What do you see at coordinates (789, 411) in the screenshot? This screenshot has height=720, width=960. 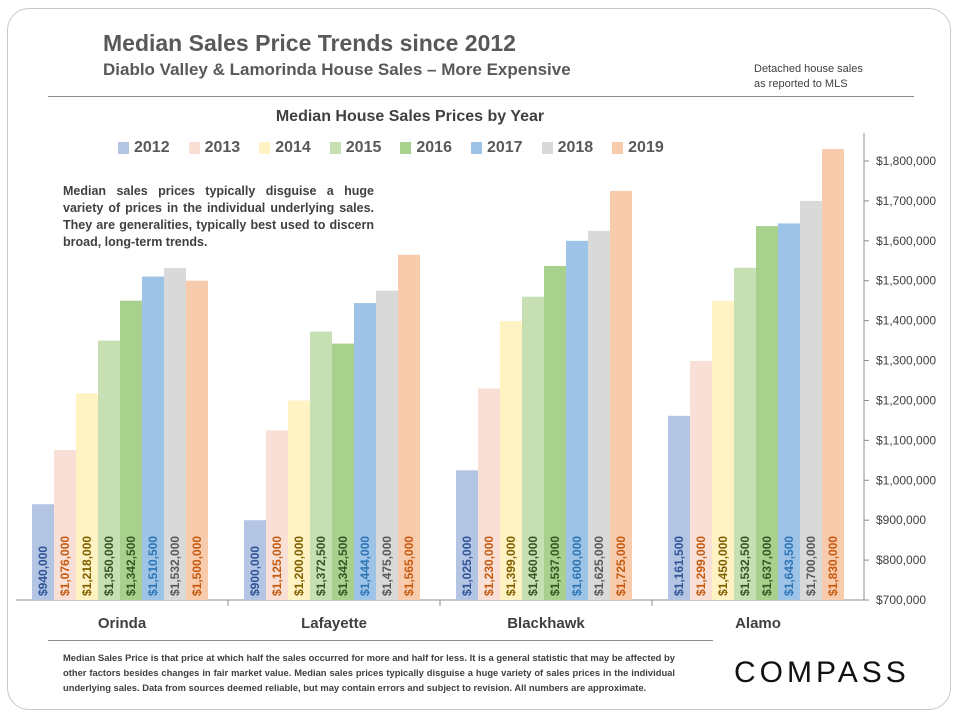 I see `bar-2017-alamo` at bounding box center [789, 411].